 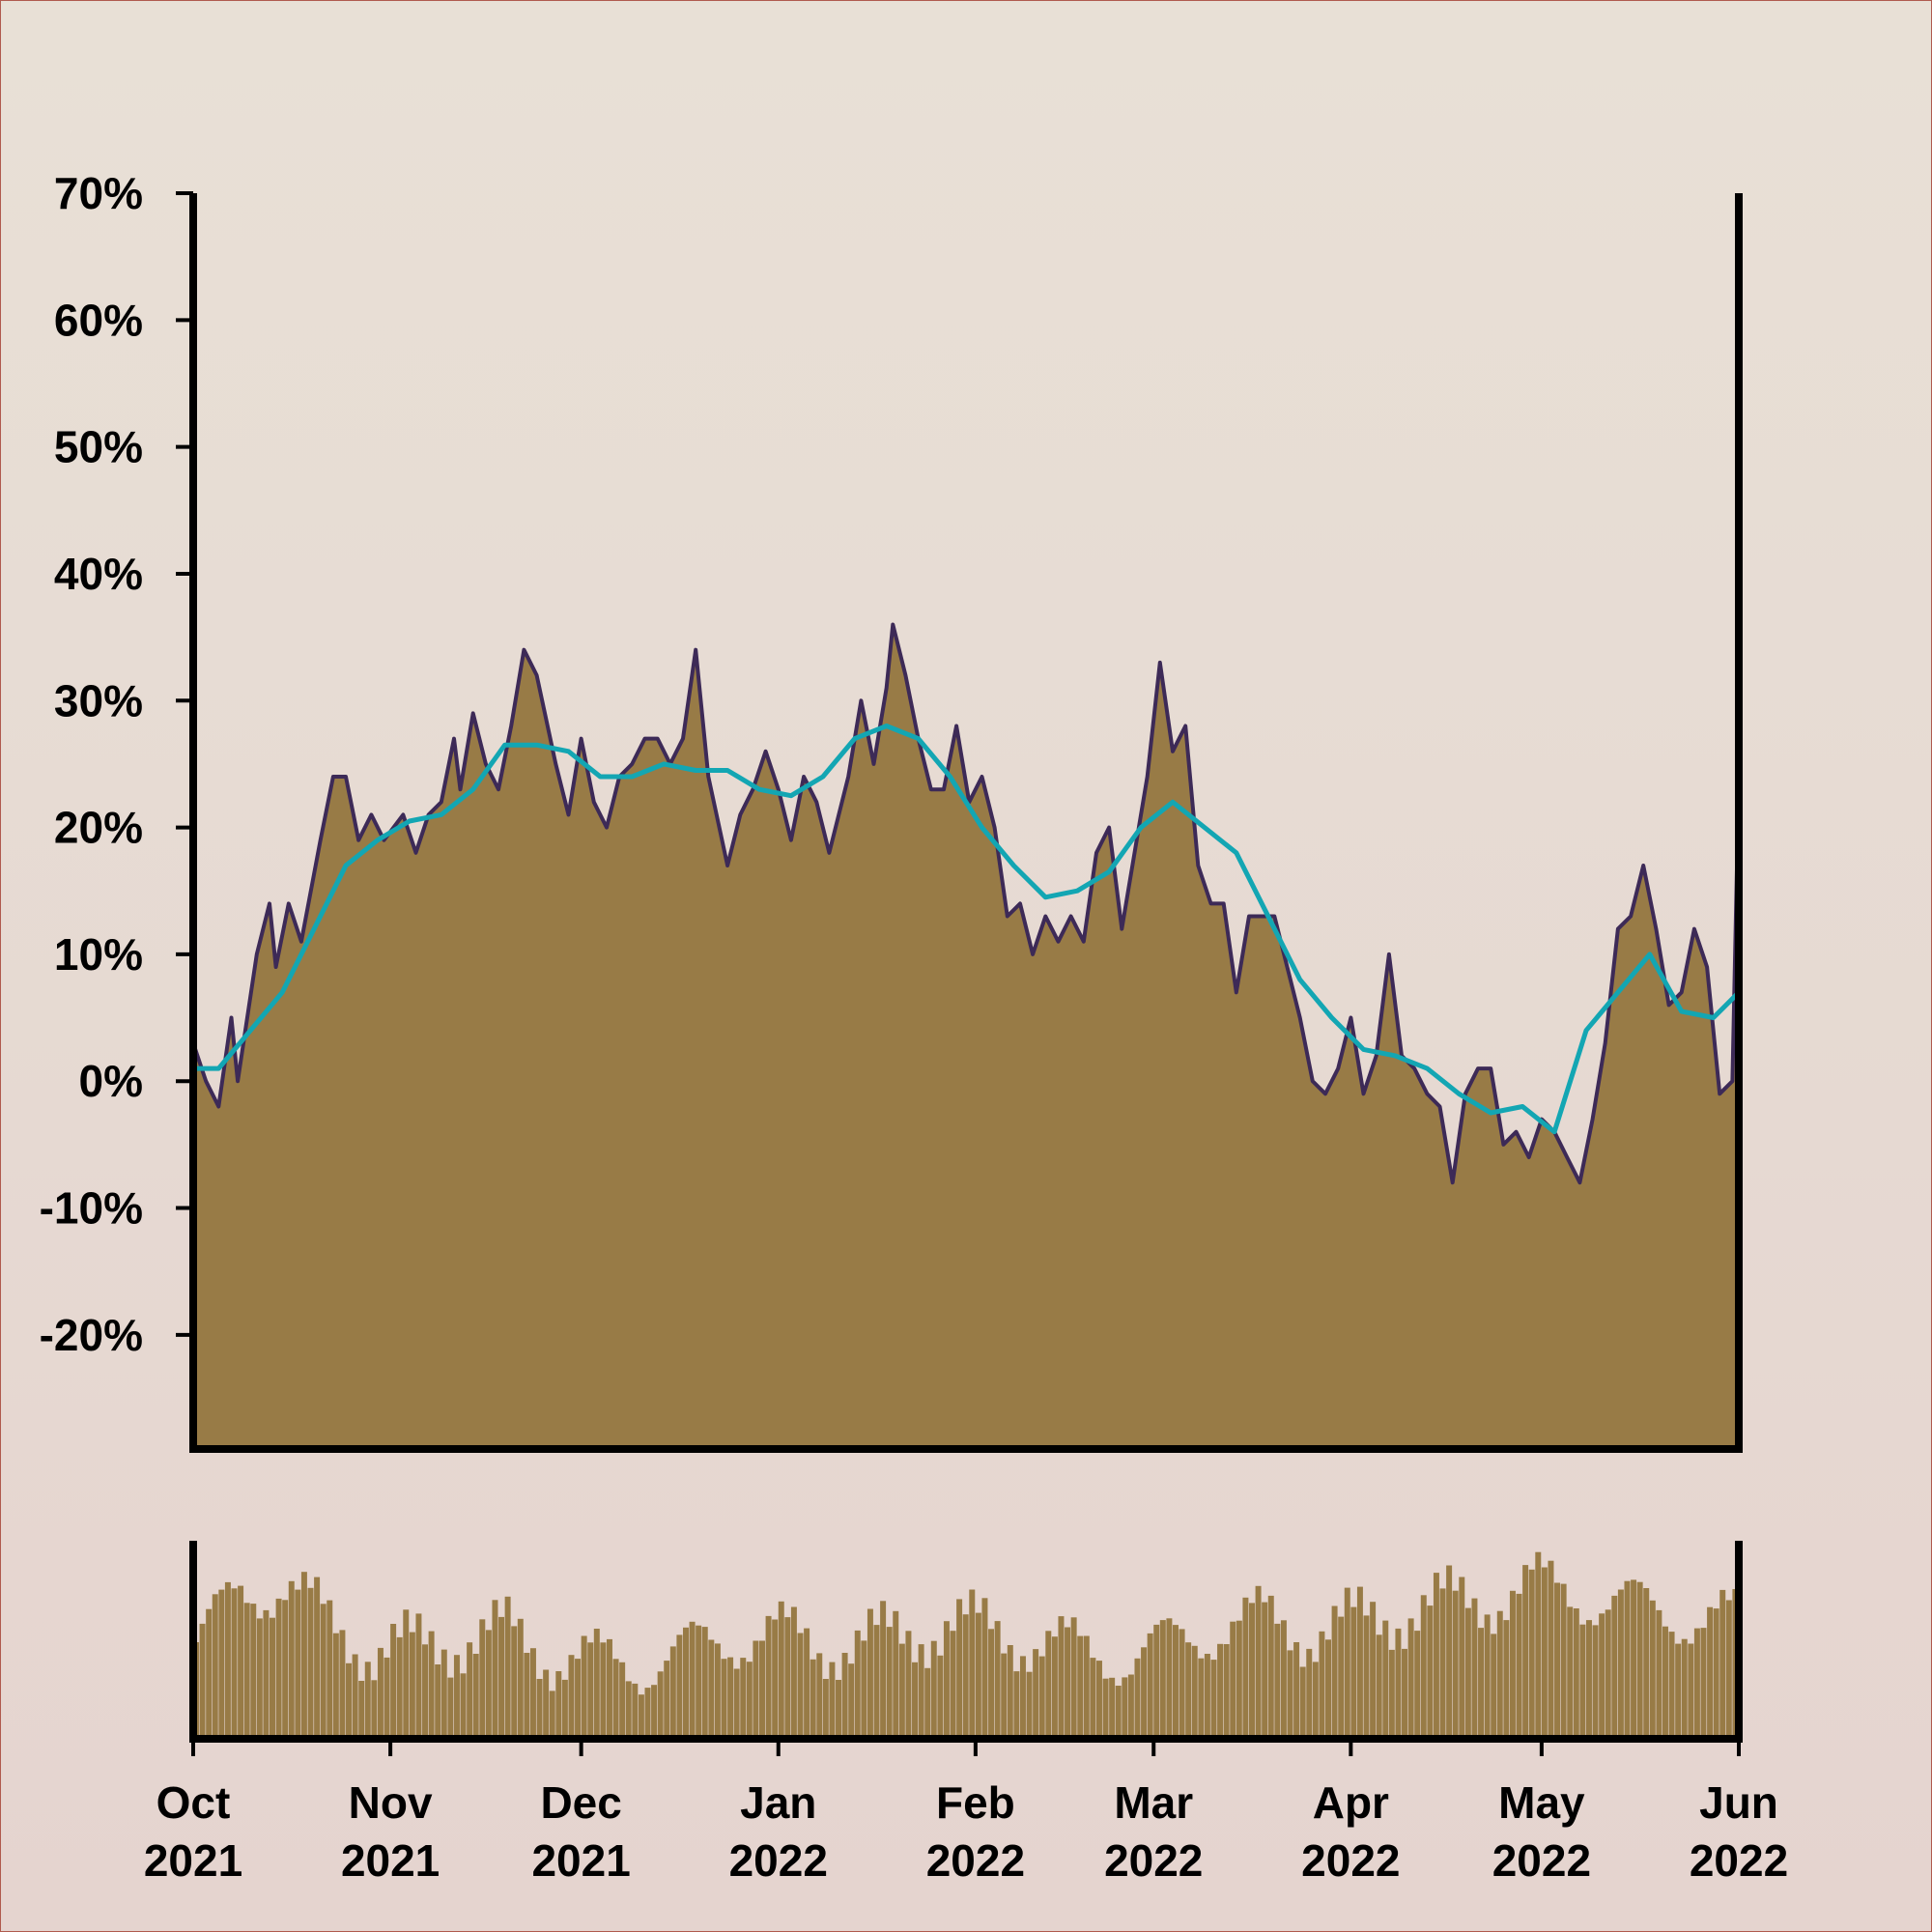 I want to click on y-tick-label: 10%, so click(x=98, y=954).